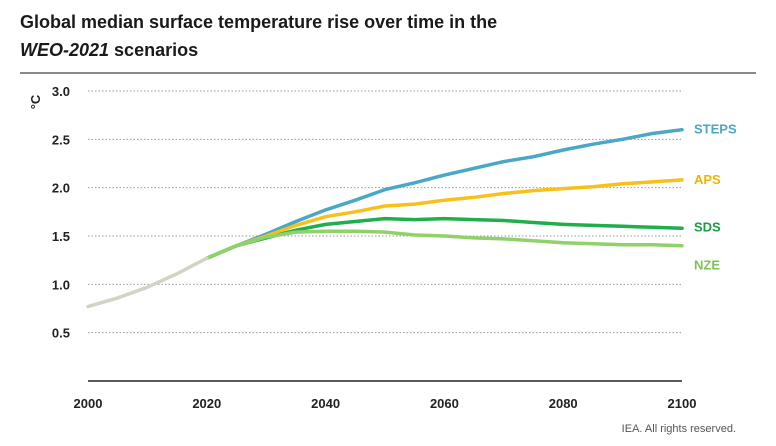 The height and width of the screenshot is (446, 776). I want to click on y-tick-label: 2.0, so click(61, 188).